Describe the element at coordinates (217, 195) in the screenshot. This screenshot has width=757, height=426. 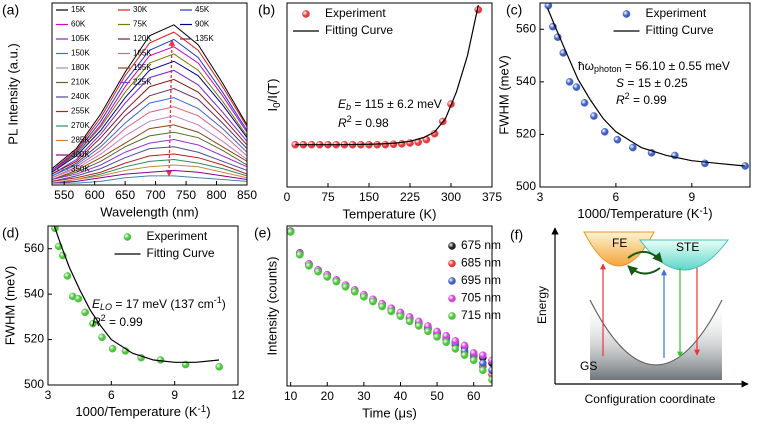
I see `x-tick-label: 800` at that location.